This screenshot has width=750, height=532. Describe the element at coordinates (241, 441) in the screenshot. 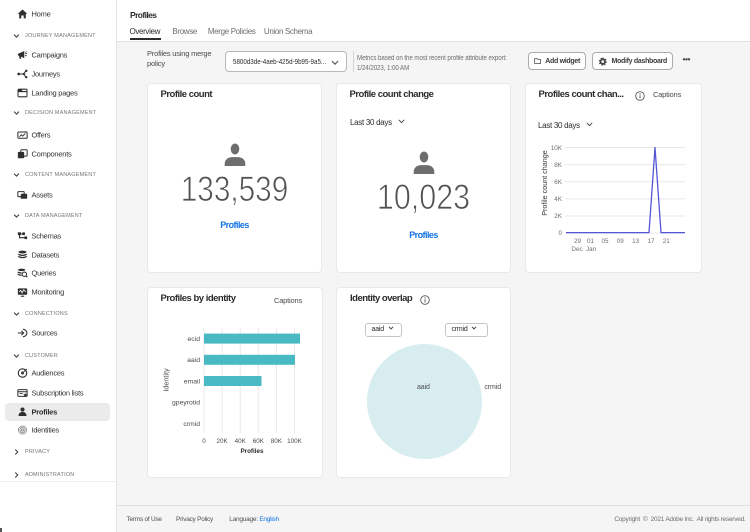

I see `svg-text: 40K` at that location.